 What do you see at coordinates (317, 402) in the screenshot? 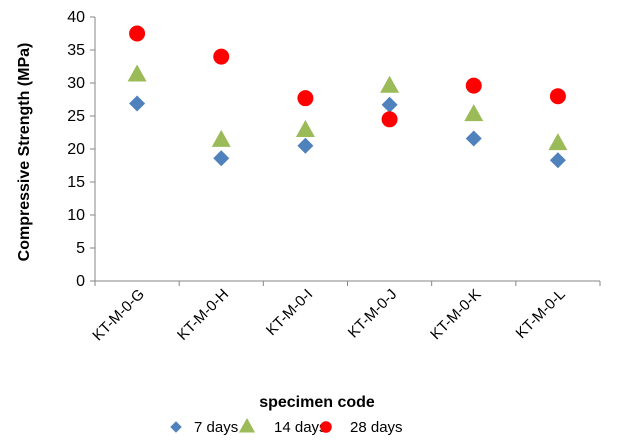
I see `x-axis-title: specimen code` at bounding box center [317, 402].